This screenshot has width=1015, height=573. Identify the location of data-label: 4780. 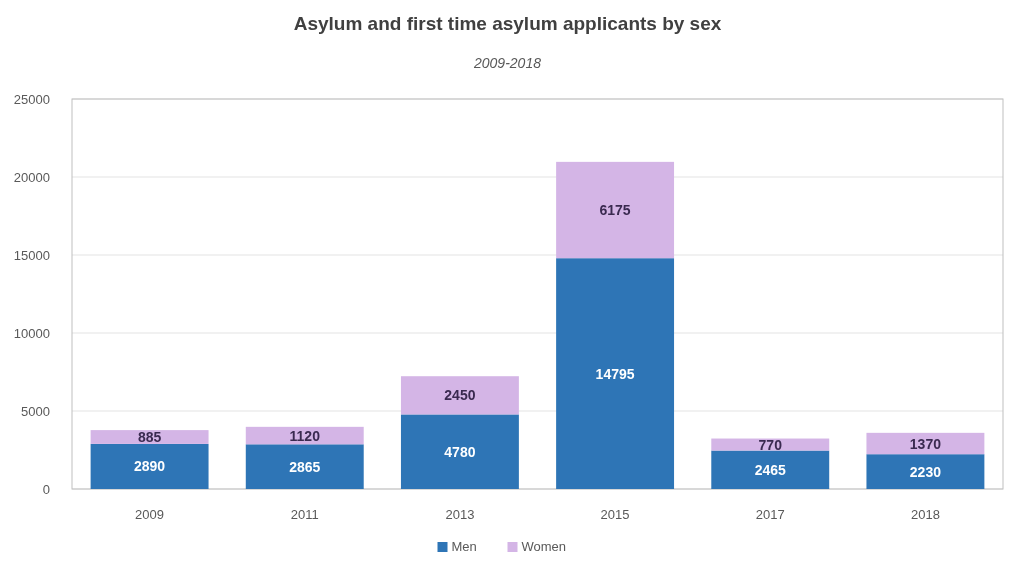
(460, 451).